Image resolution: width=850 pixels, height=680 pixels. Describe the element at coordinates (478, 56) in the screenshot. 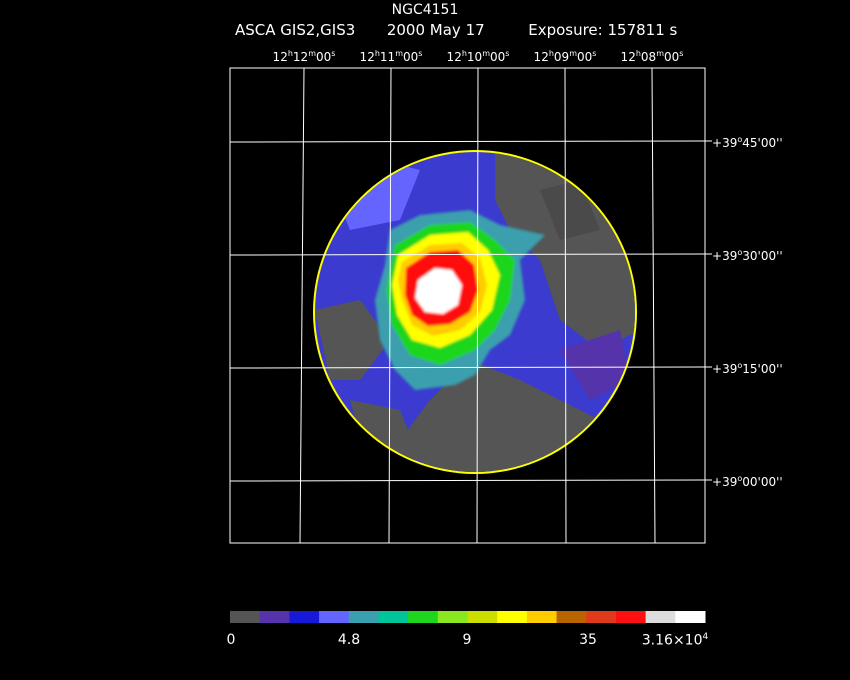

I see `ra-label: 12h10m00s` at that location.